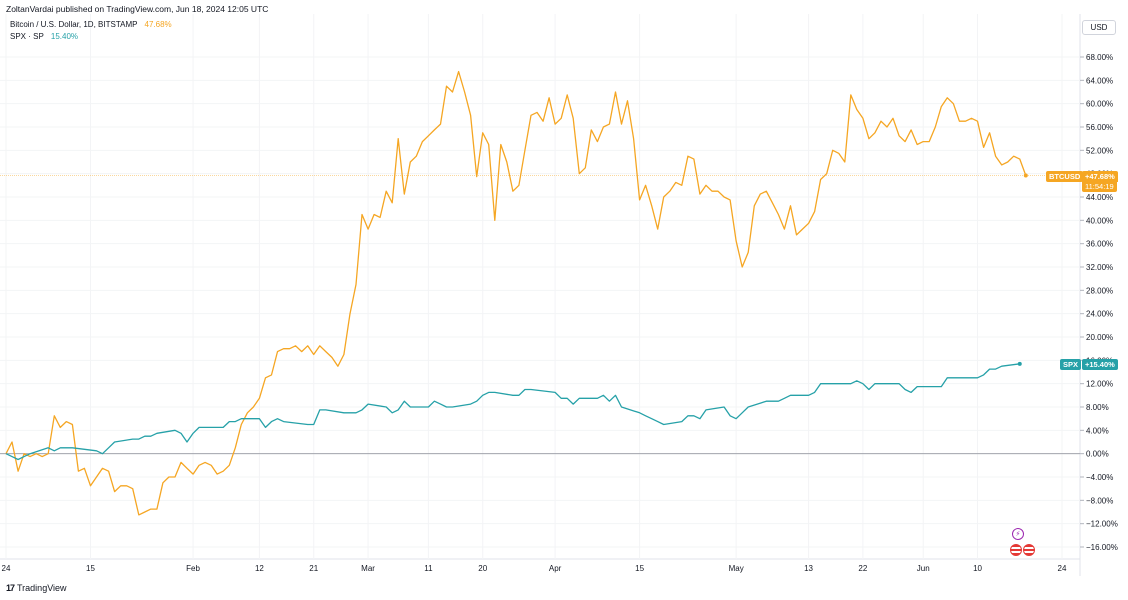  Describe the element at coordinates (1025, 175) in the screenshot. I see `btc-last-point` at that location.